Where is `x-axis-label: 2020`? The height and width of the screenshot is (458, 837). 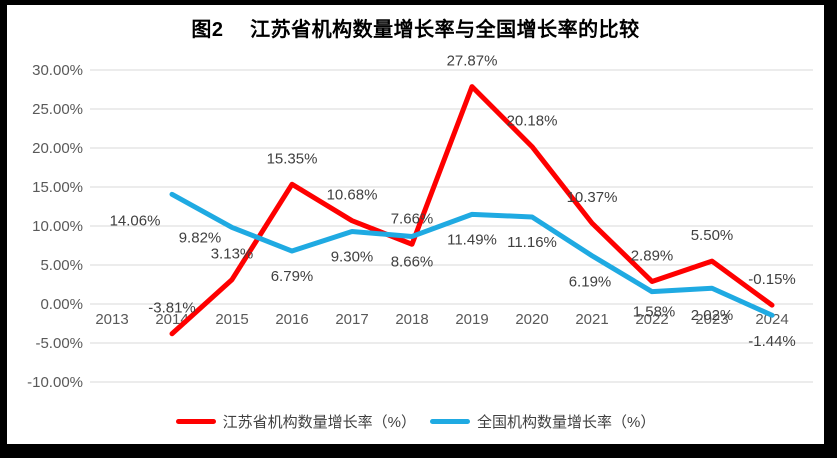
x-axis-label: 2020 is located at coordinates (531, 319).